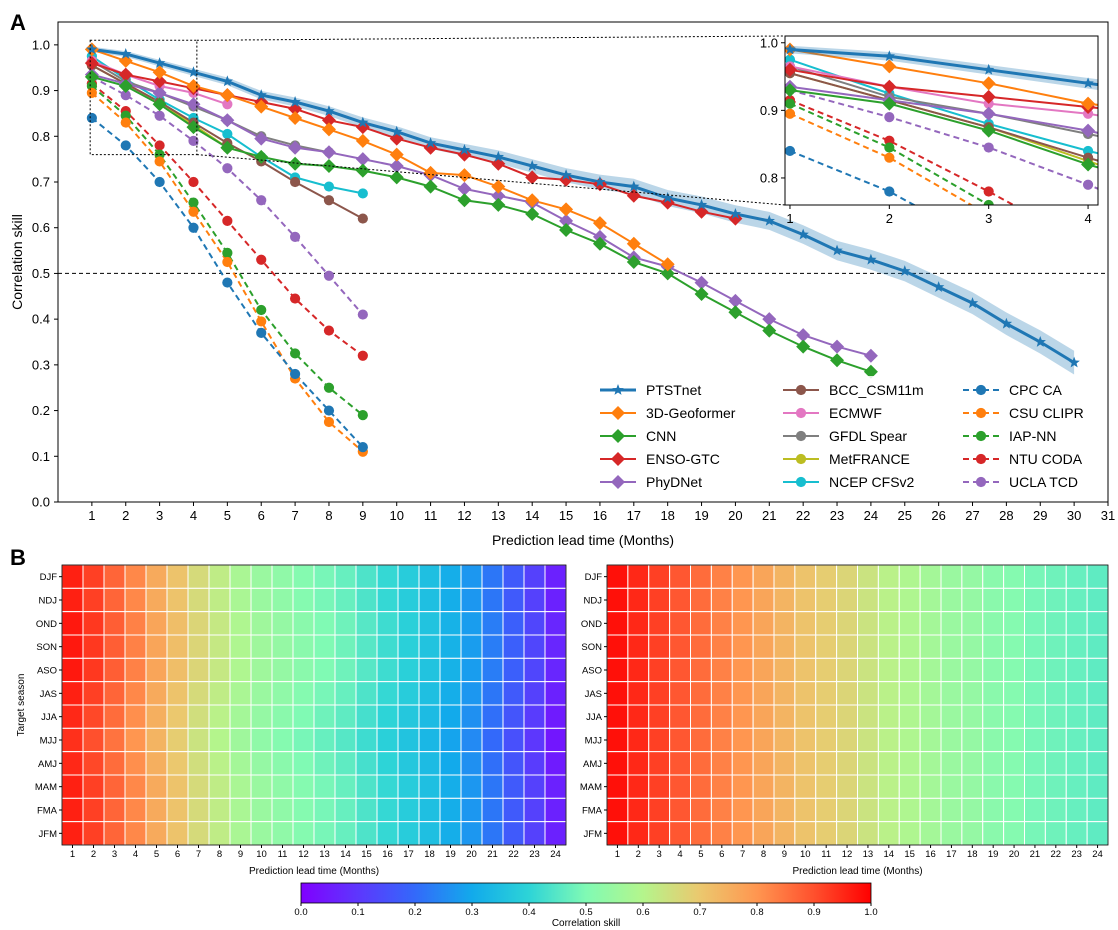 The width and height of the screenshot is (1118, 930). What do you see at coordinates (240, 854) in the screenshot?
I see `heatmap-col-label: 9` at bounding box center [240, 854].